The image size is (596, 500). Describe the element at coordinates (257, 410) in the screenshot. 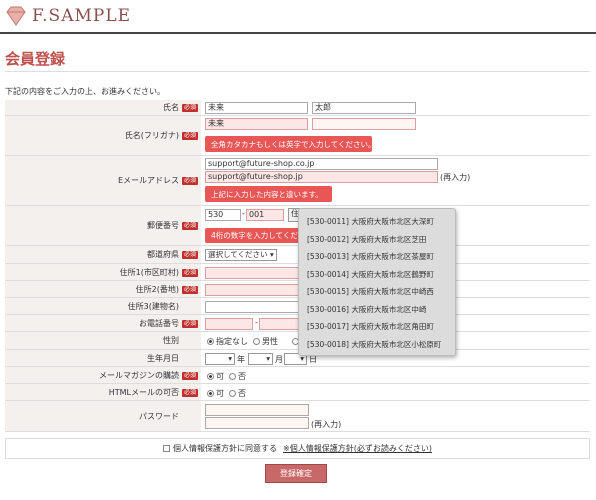

I see `password` at that location.